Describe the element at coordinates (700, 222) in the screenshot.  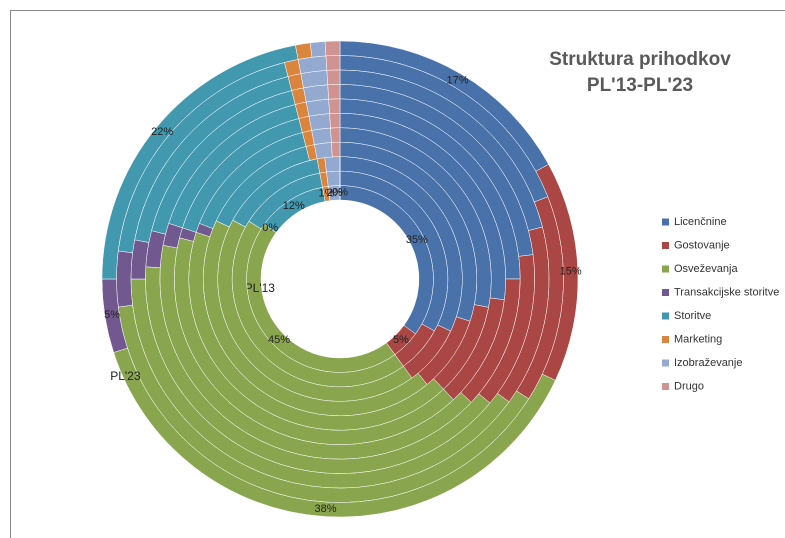
I see `legend-label: Licenčnine` at that location.